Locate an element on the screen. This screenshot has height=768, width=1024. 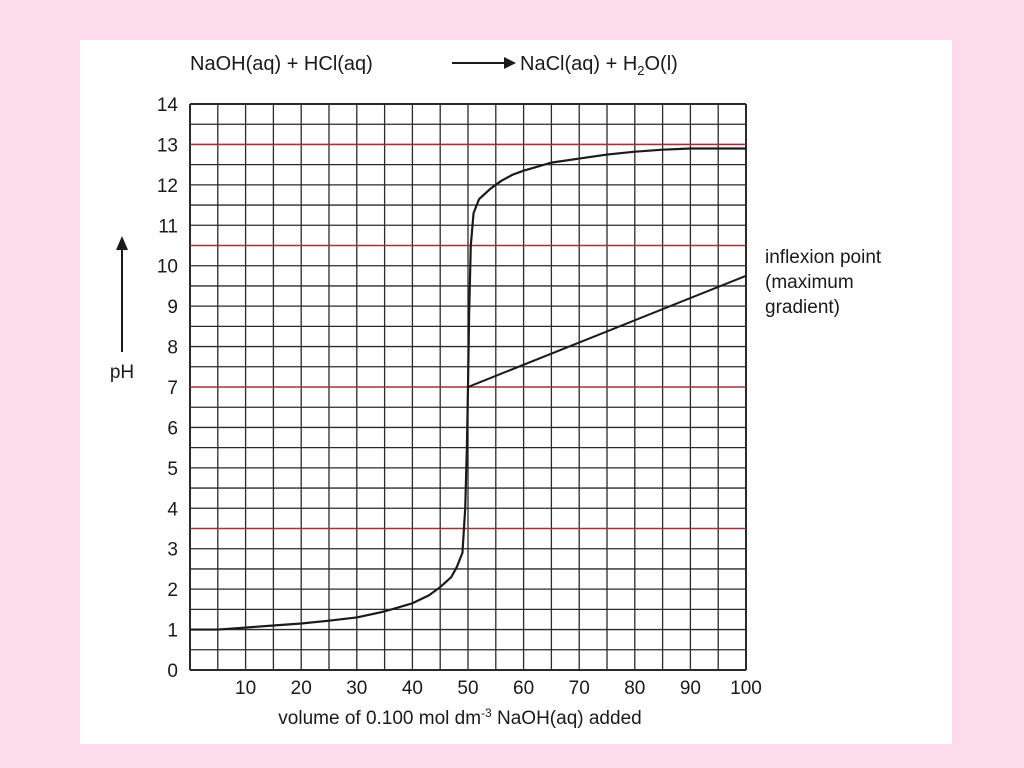
x-axis-title-end: NaOH(aq) added is located at coordinates (567, 718).